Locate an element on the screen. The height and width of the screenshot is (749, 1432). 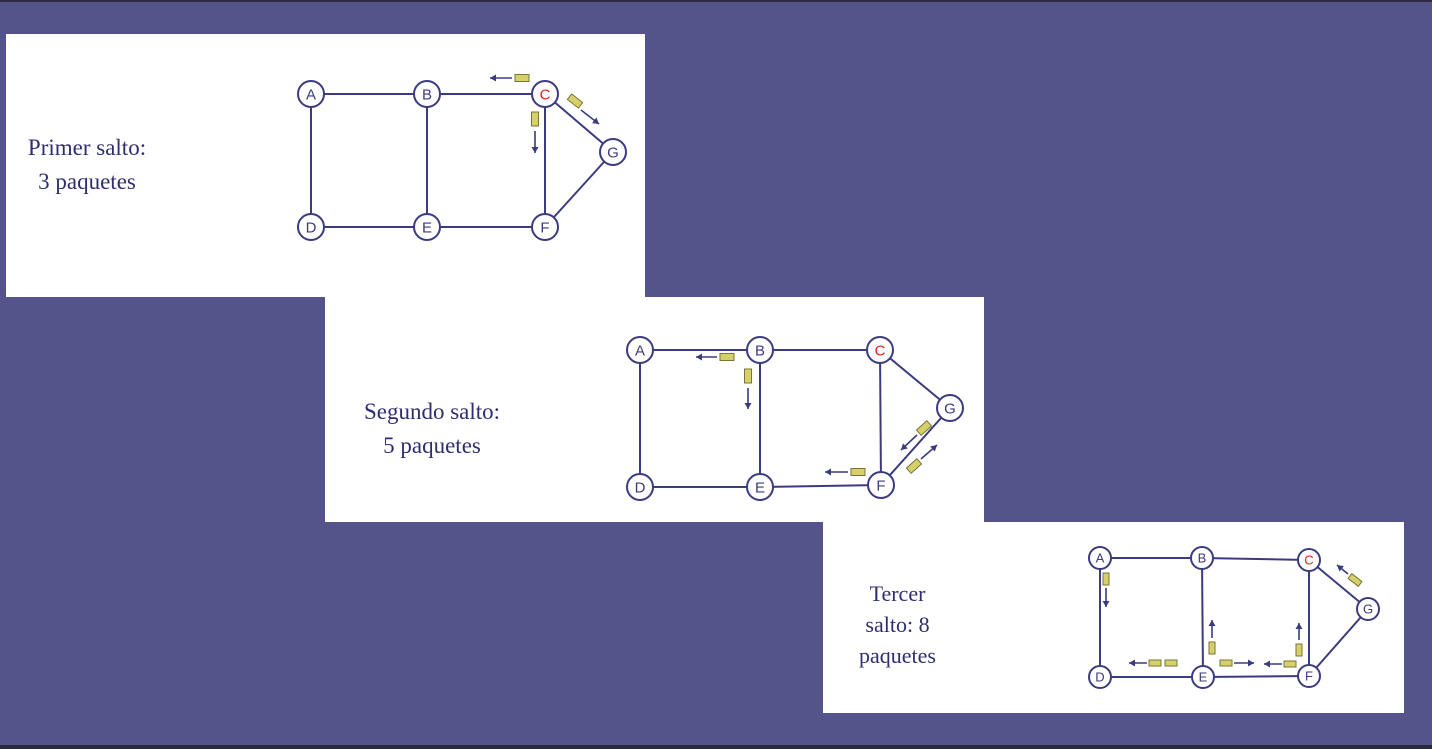
caption-line: Segundo salto: is located at coordinates (432, 411).